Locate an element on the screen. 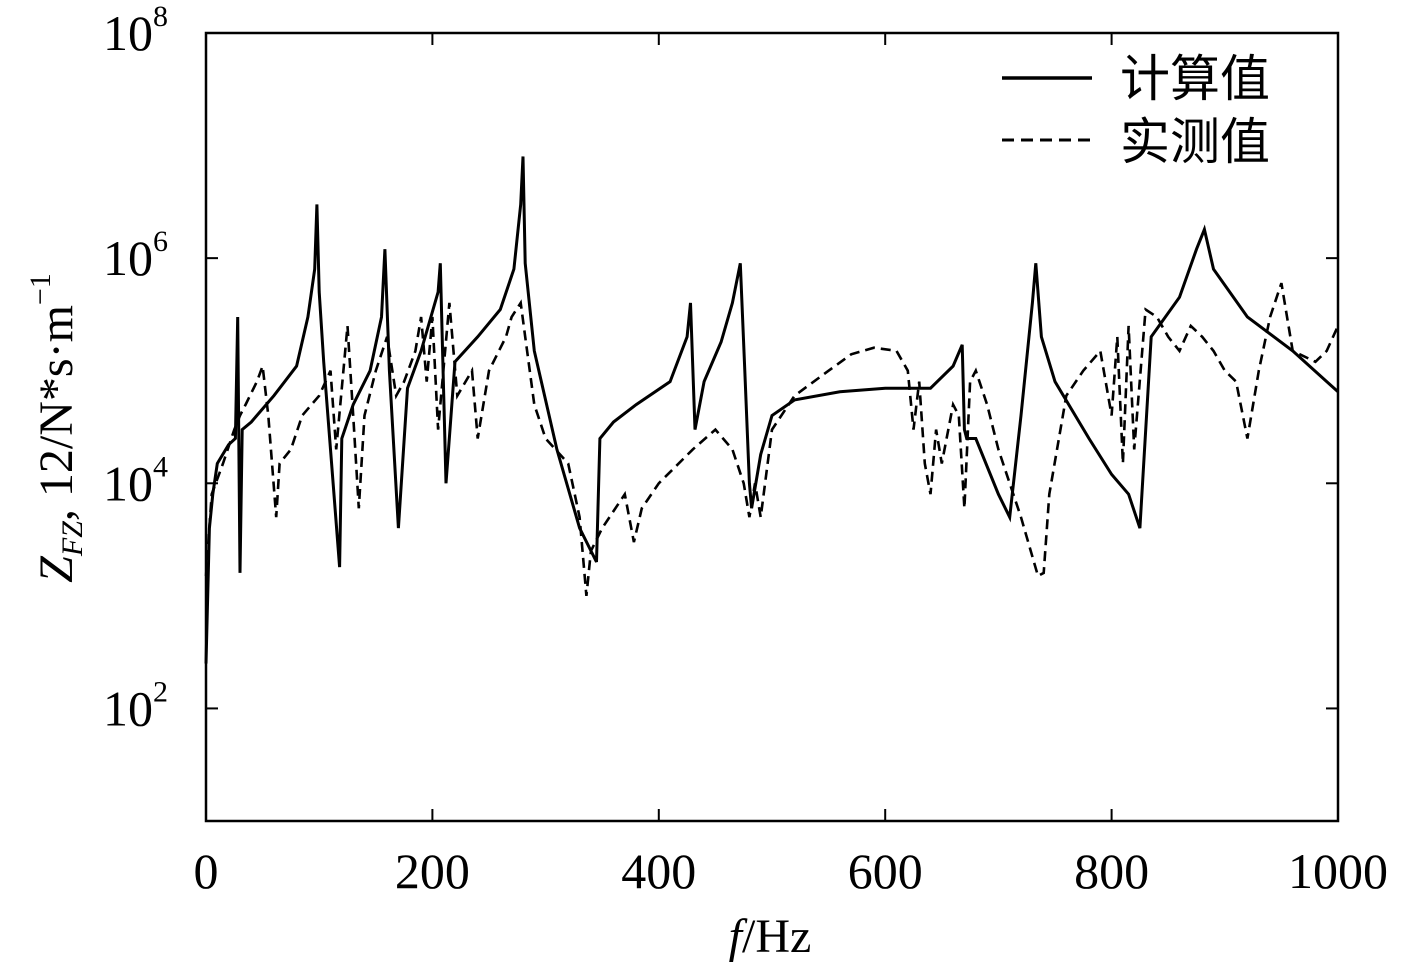 This screenshot has width=1417, height=969. y-tick-label: 10⁶ is located at coordinates (135, 255).